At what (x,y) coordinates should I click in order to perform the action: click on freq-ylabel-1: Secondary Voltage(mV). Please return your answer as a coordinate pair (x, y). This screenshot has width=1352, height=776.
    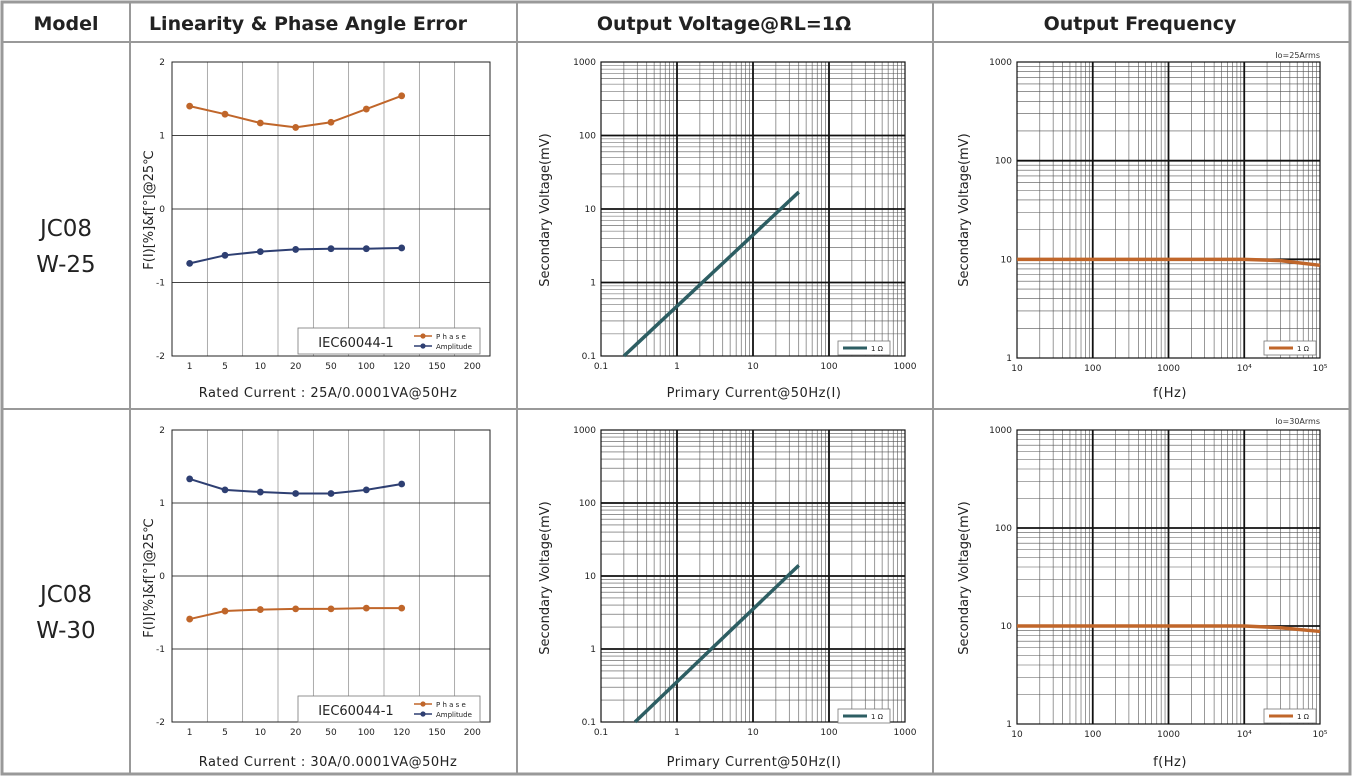
    Looking at the image, I should click on (964, 209).